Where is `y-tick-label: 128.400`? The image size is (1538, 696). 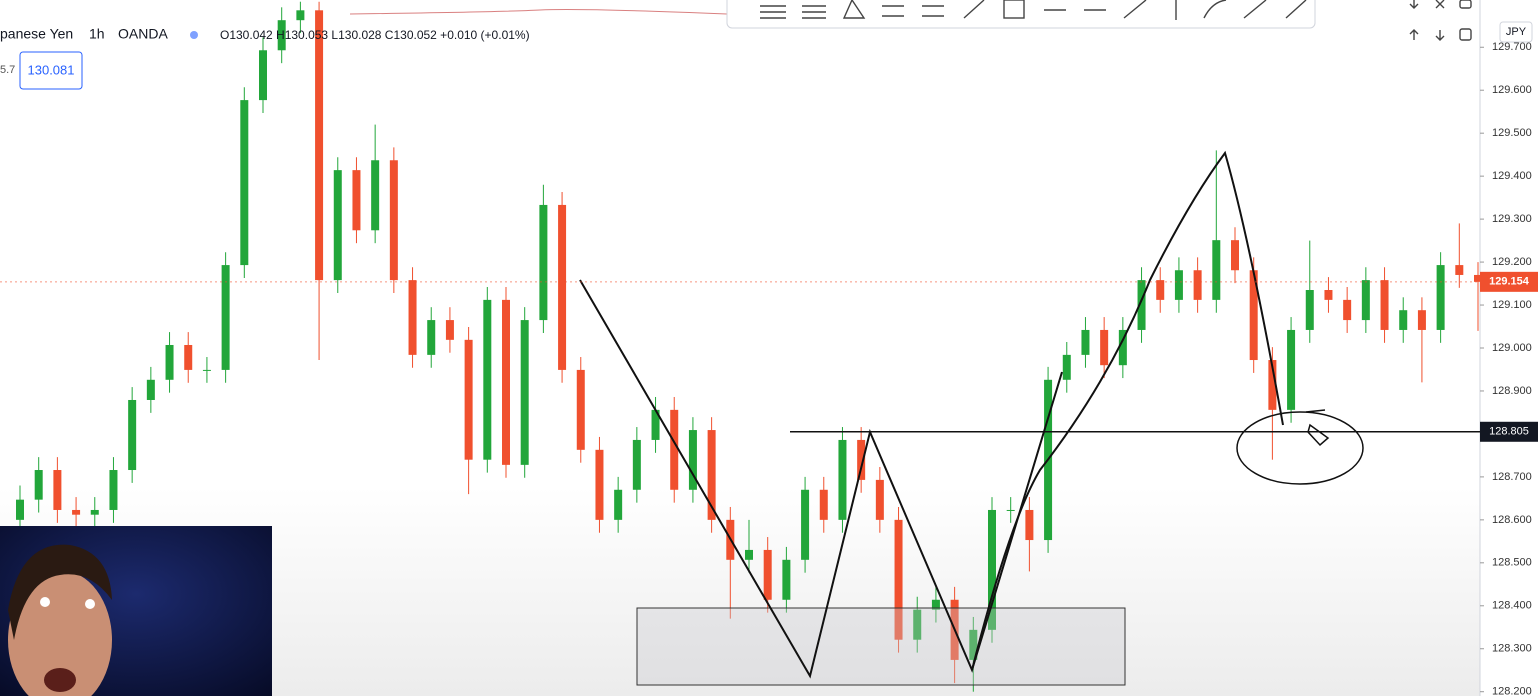
y-tick-label: 128.400 is located at coordinates (1512, 606).